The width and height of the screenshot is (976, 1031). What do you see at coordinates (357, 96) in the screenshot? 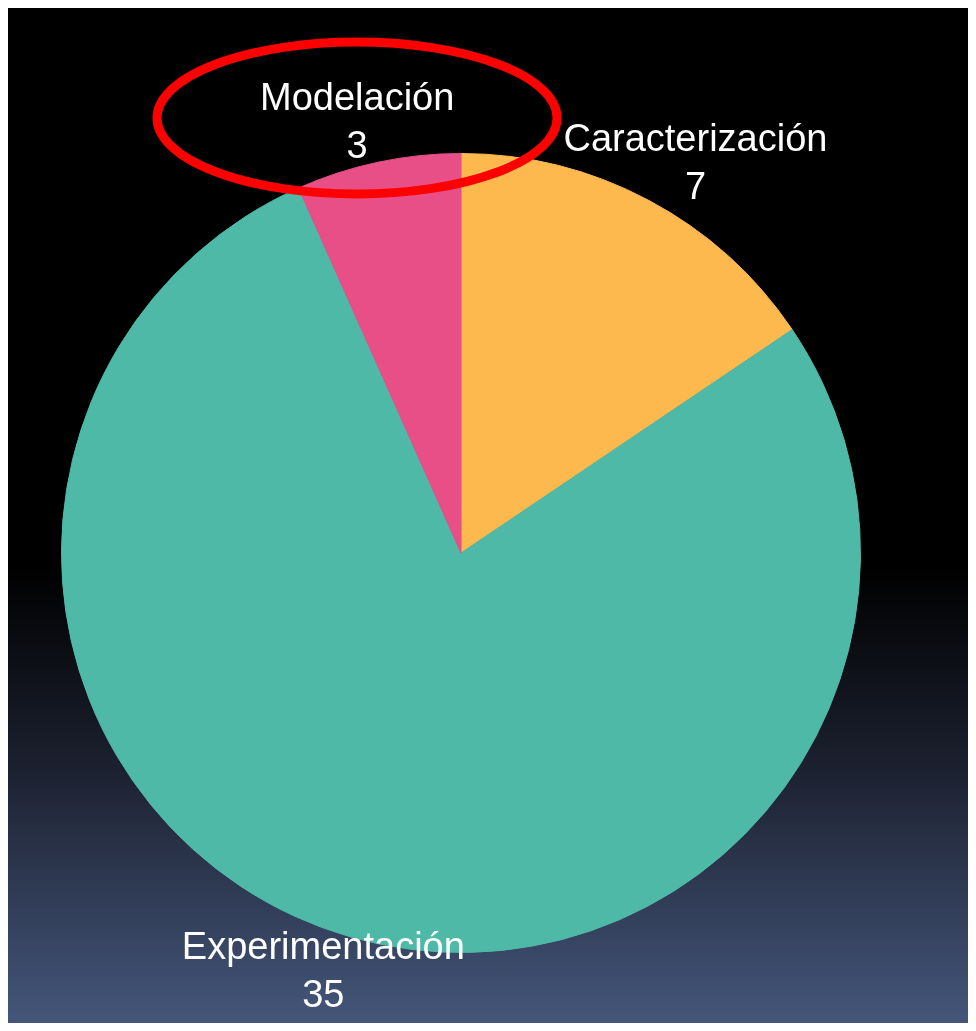
I see `slice-label: Modelación` at bounding box center [357, 96].